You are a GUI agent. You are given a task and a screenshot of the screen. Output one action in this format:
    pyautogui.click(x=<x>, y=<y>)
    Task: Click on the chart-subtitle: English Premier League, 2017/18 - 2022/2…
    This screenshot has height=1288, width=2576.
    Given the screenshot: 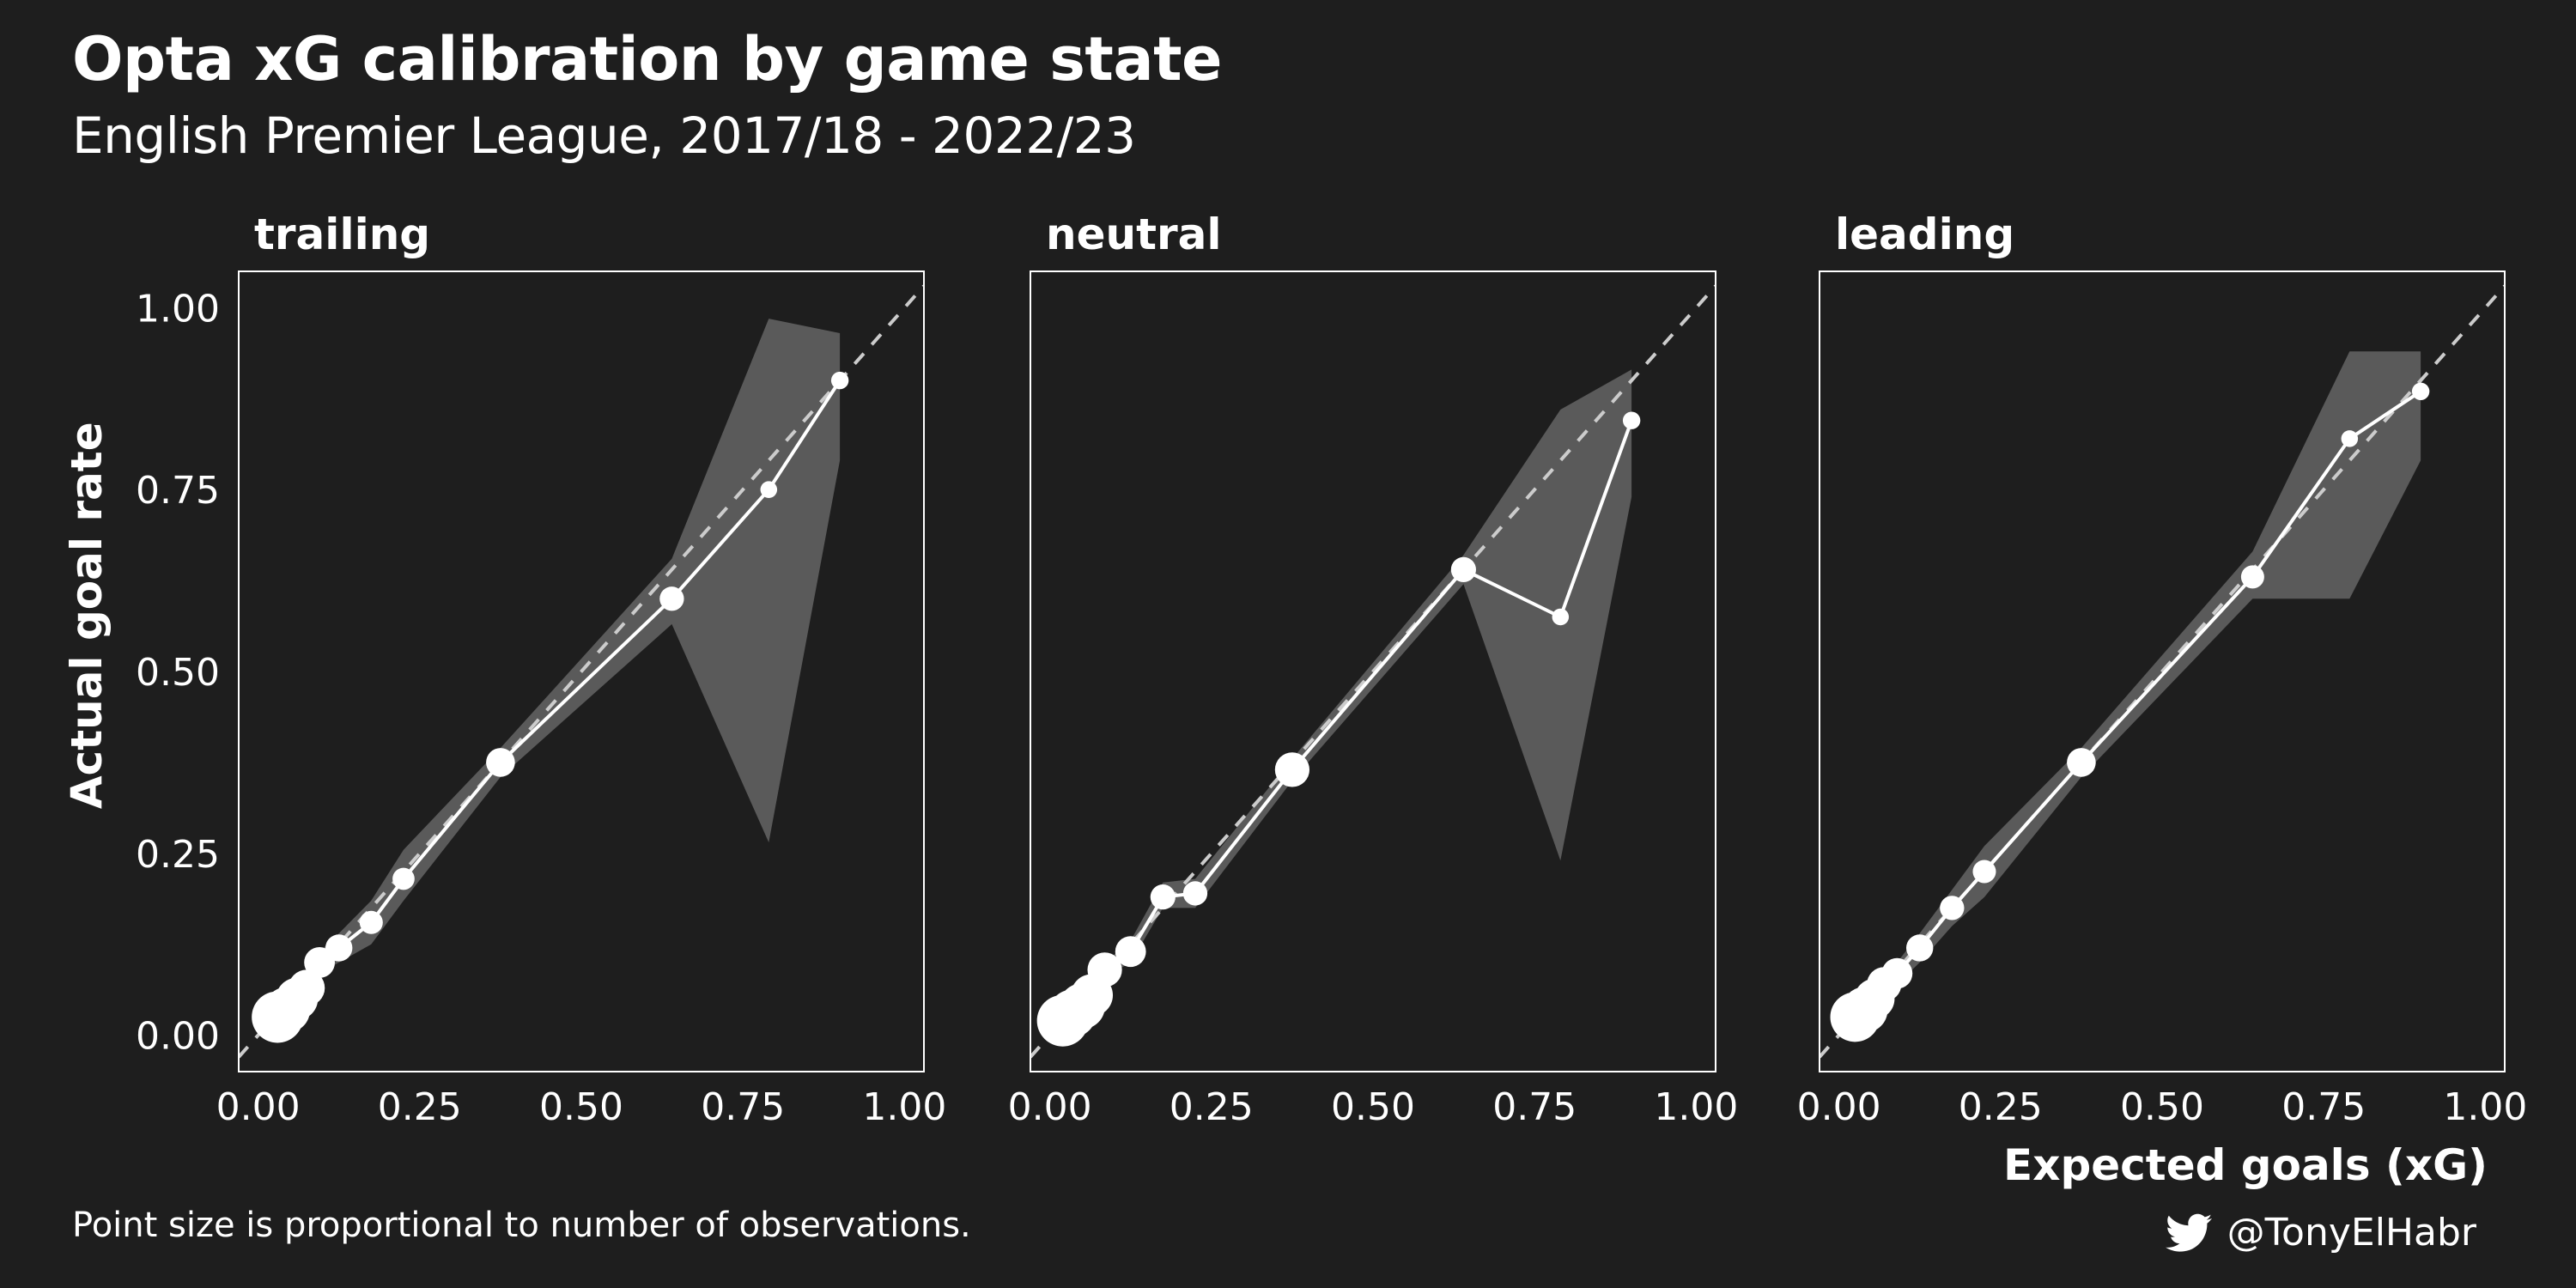 What is the action you would take?
    pyautogui.click(x=604, y=135)
    